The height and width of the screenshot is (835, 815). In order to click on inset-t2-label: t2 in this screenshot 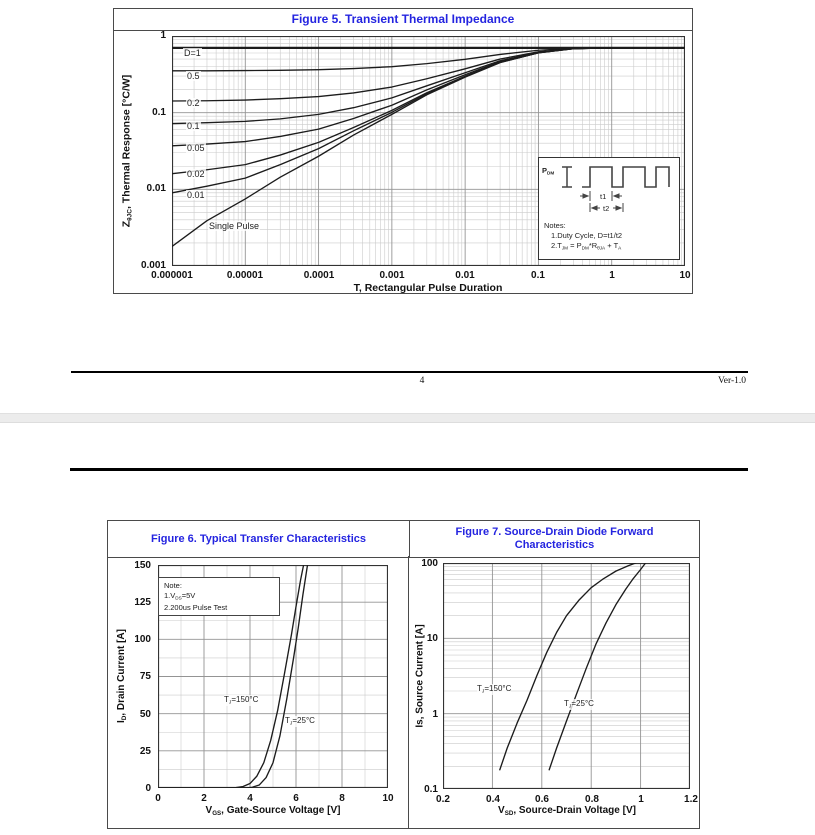, I will do `click(606, 208)`.